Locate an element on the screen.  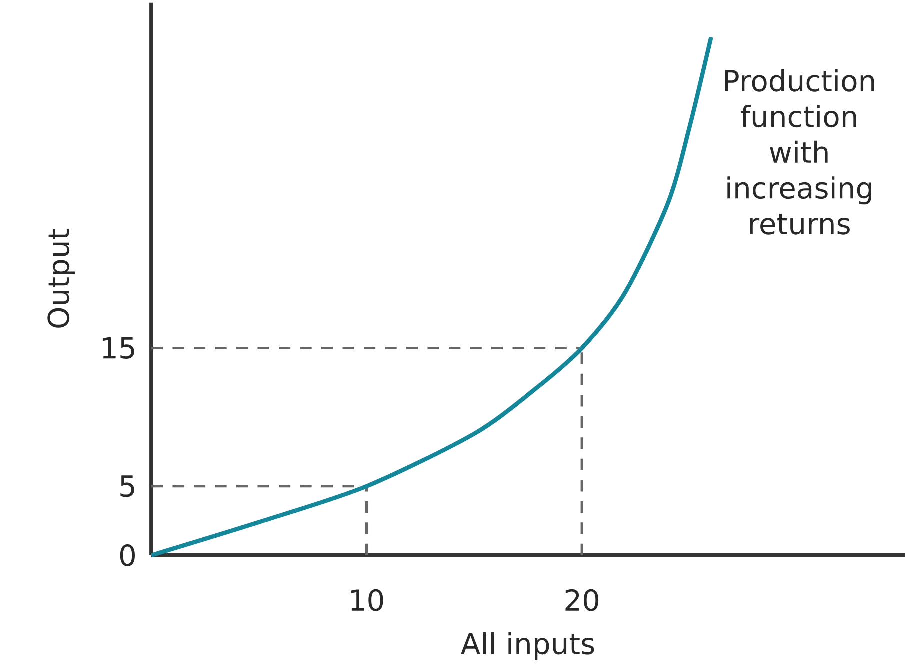
annotation: Production function with increasing returns is located at coordinates (799, 153).